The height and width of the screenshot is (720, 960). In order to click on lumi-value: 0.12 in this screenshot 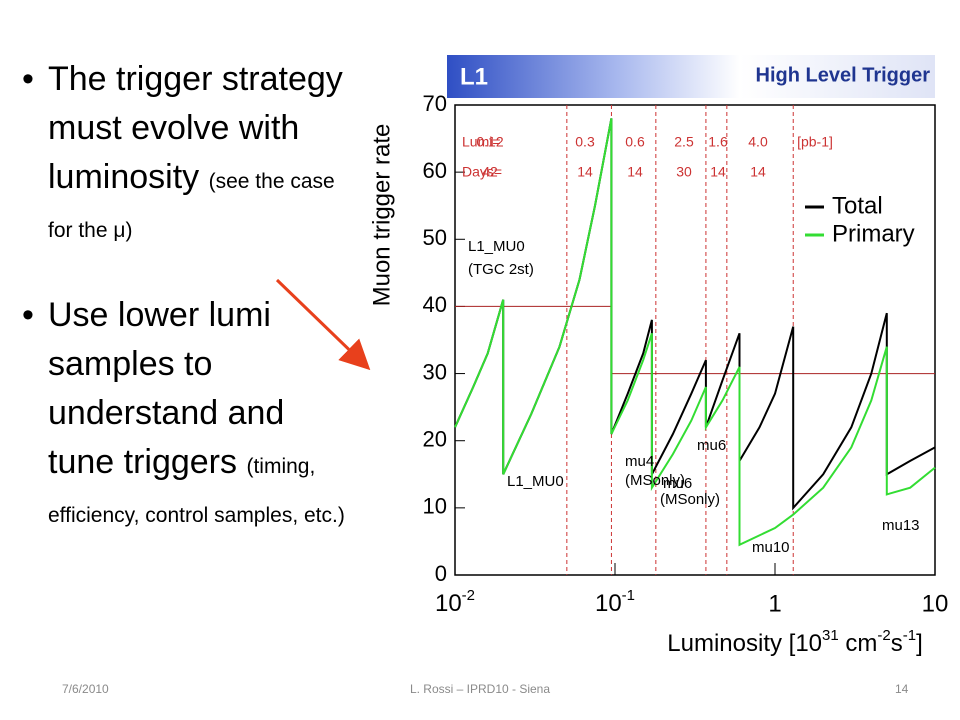, I will do `click(489, 142)`.